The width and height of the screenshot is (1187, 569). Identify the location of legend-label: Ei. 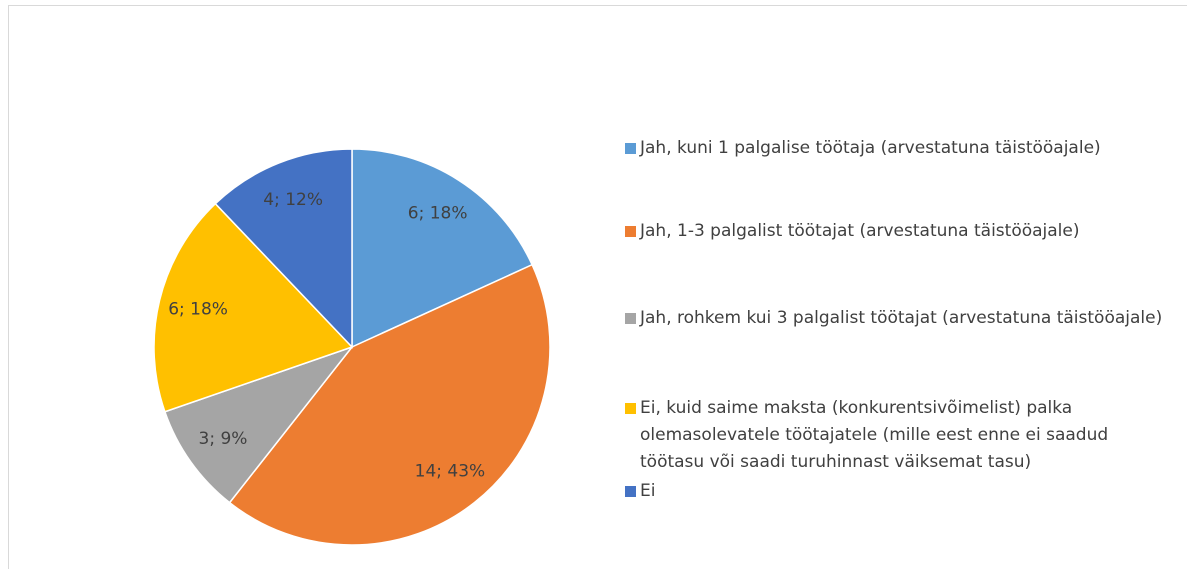
(648, 491).